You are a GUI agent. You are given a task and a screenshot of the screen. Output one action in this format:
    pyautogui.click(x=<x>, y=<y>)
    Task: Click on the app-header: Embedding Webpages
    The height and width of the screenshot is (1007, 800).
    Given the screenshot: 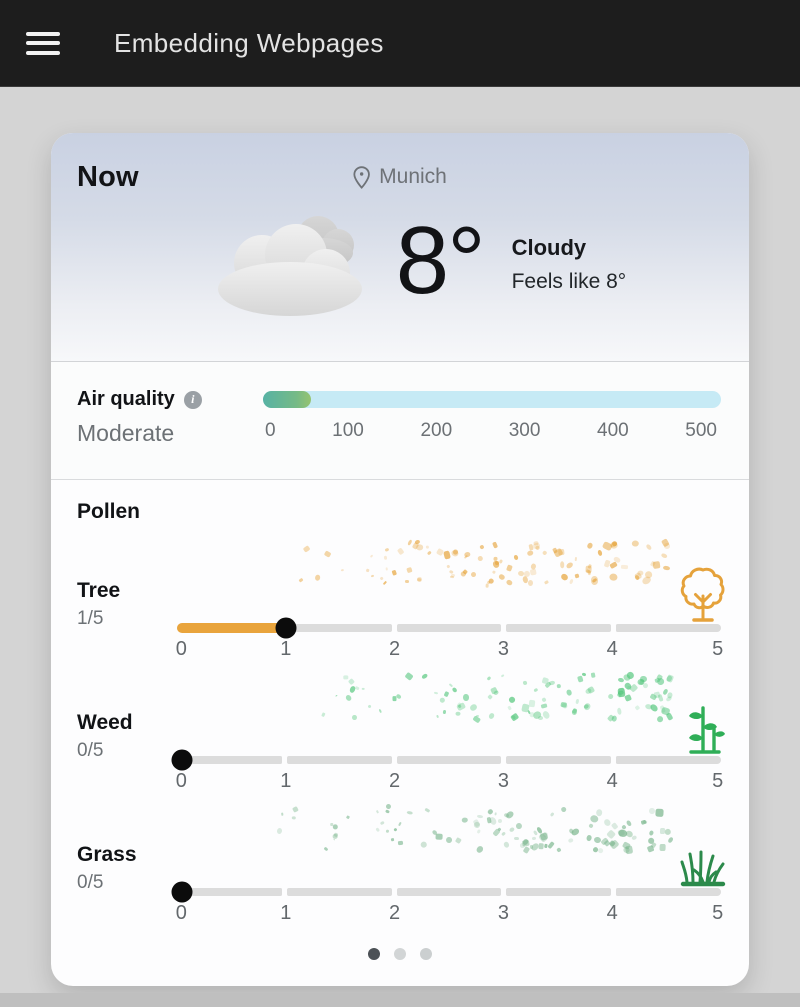 What is the action you would take?
    pyautogui.click(x=400, y=43)
    